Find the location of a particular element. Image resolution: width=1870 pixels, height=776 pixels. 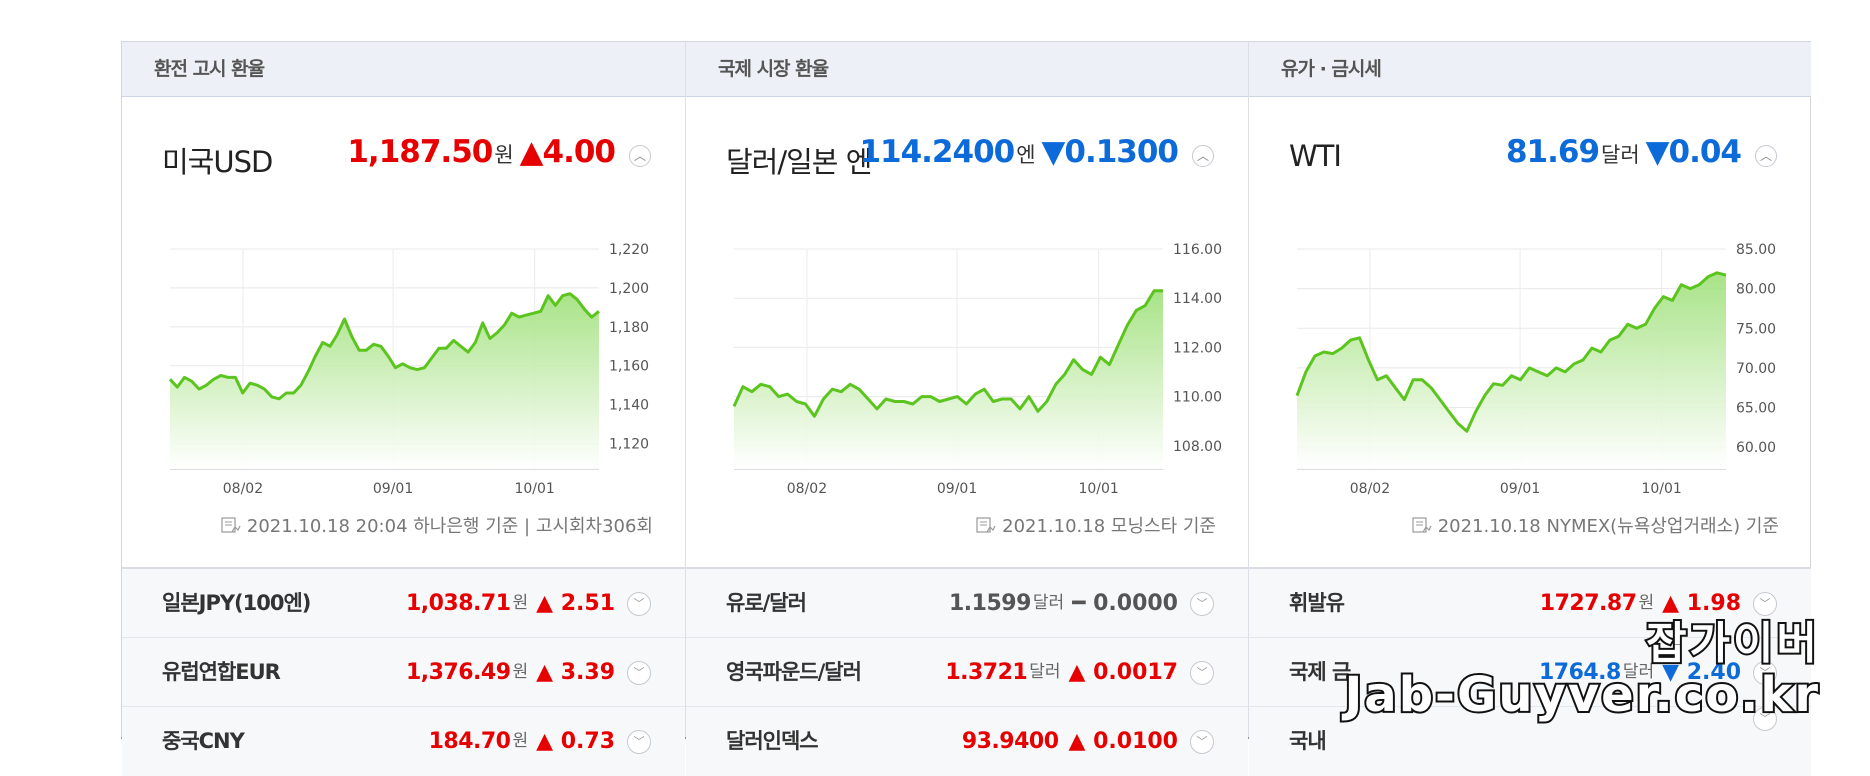

y-tick-label: 70.00 is located at coordinates (1756, 369).